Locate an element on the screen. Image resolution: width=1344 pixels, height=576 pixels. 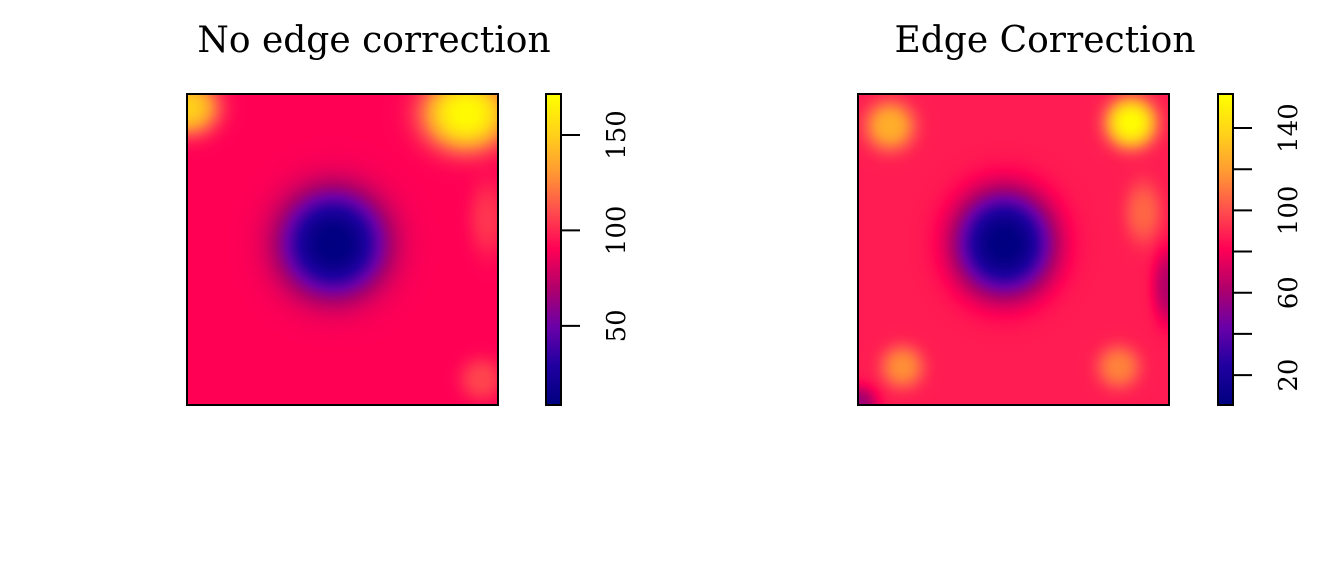
colorbar-ticks-right: 20 60 100 140 is located at coordinates (1269, 247).